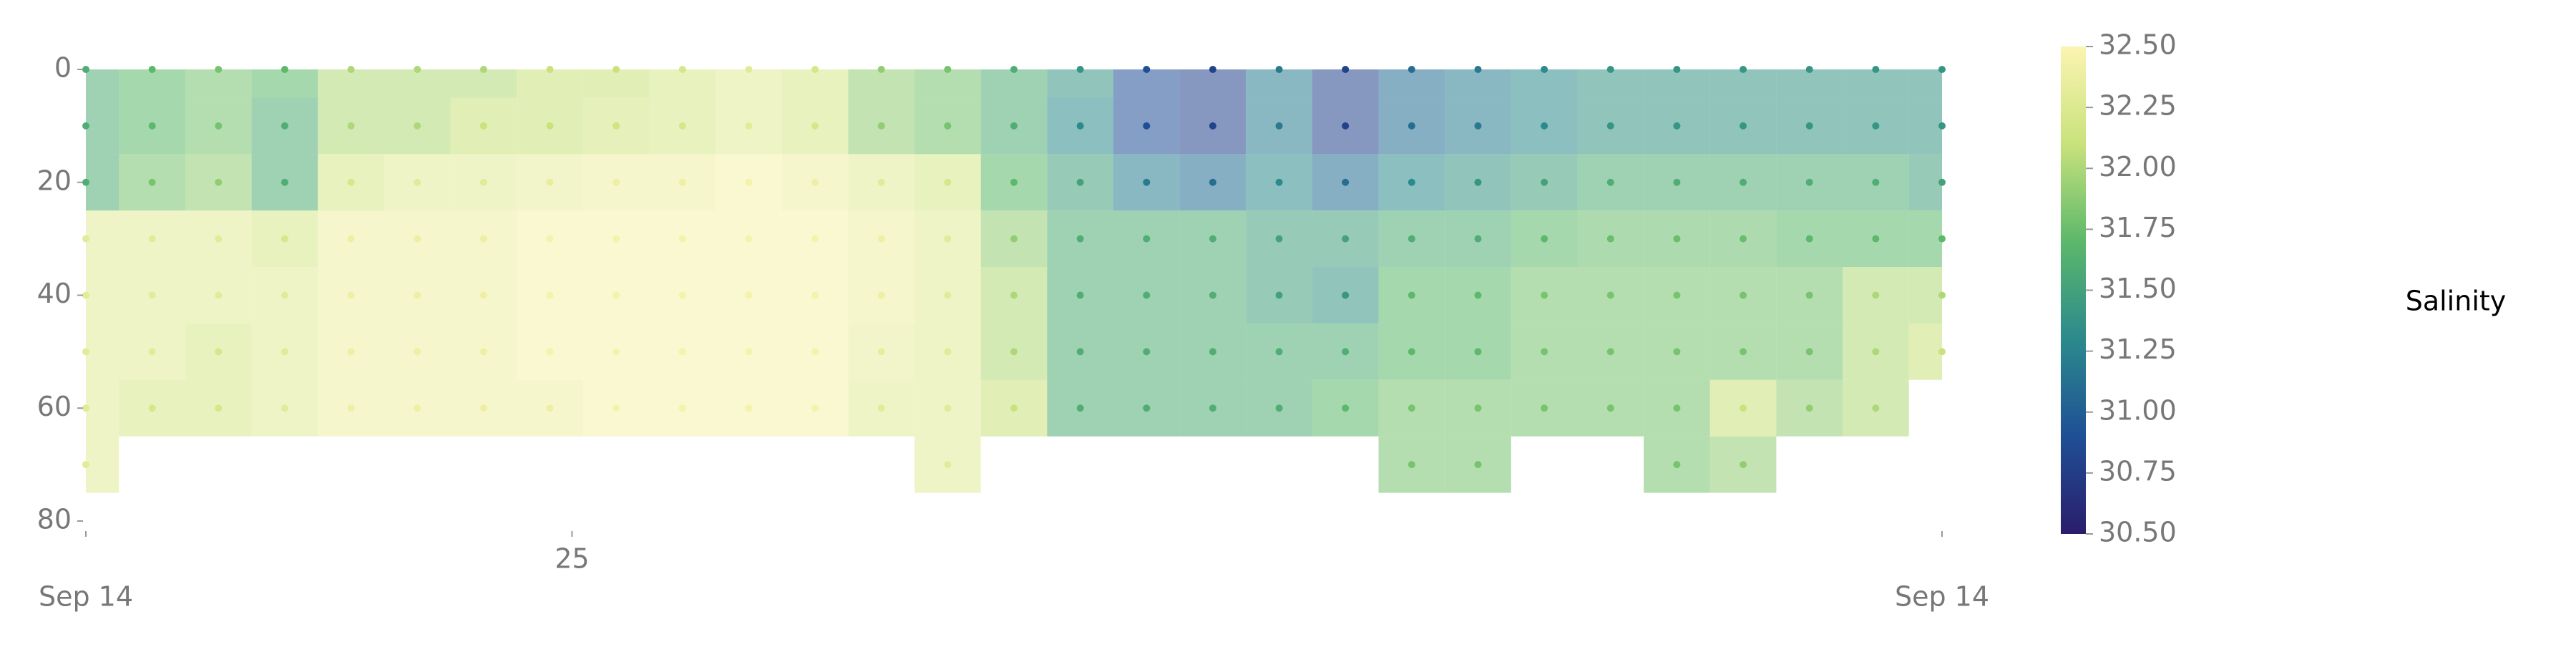 The width and height of the screenshot is (2576, 647). Describe the element at coordinates (54, 293) in the screenshot. I see `y-tick-label: 40` at that location.